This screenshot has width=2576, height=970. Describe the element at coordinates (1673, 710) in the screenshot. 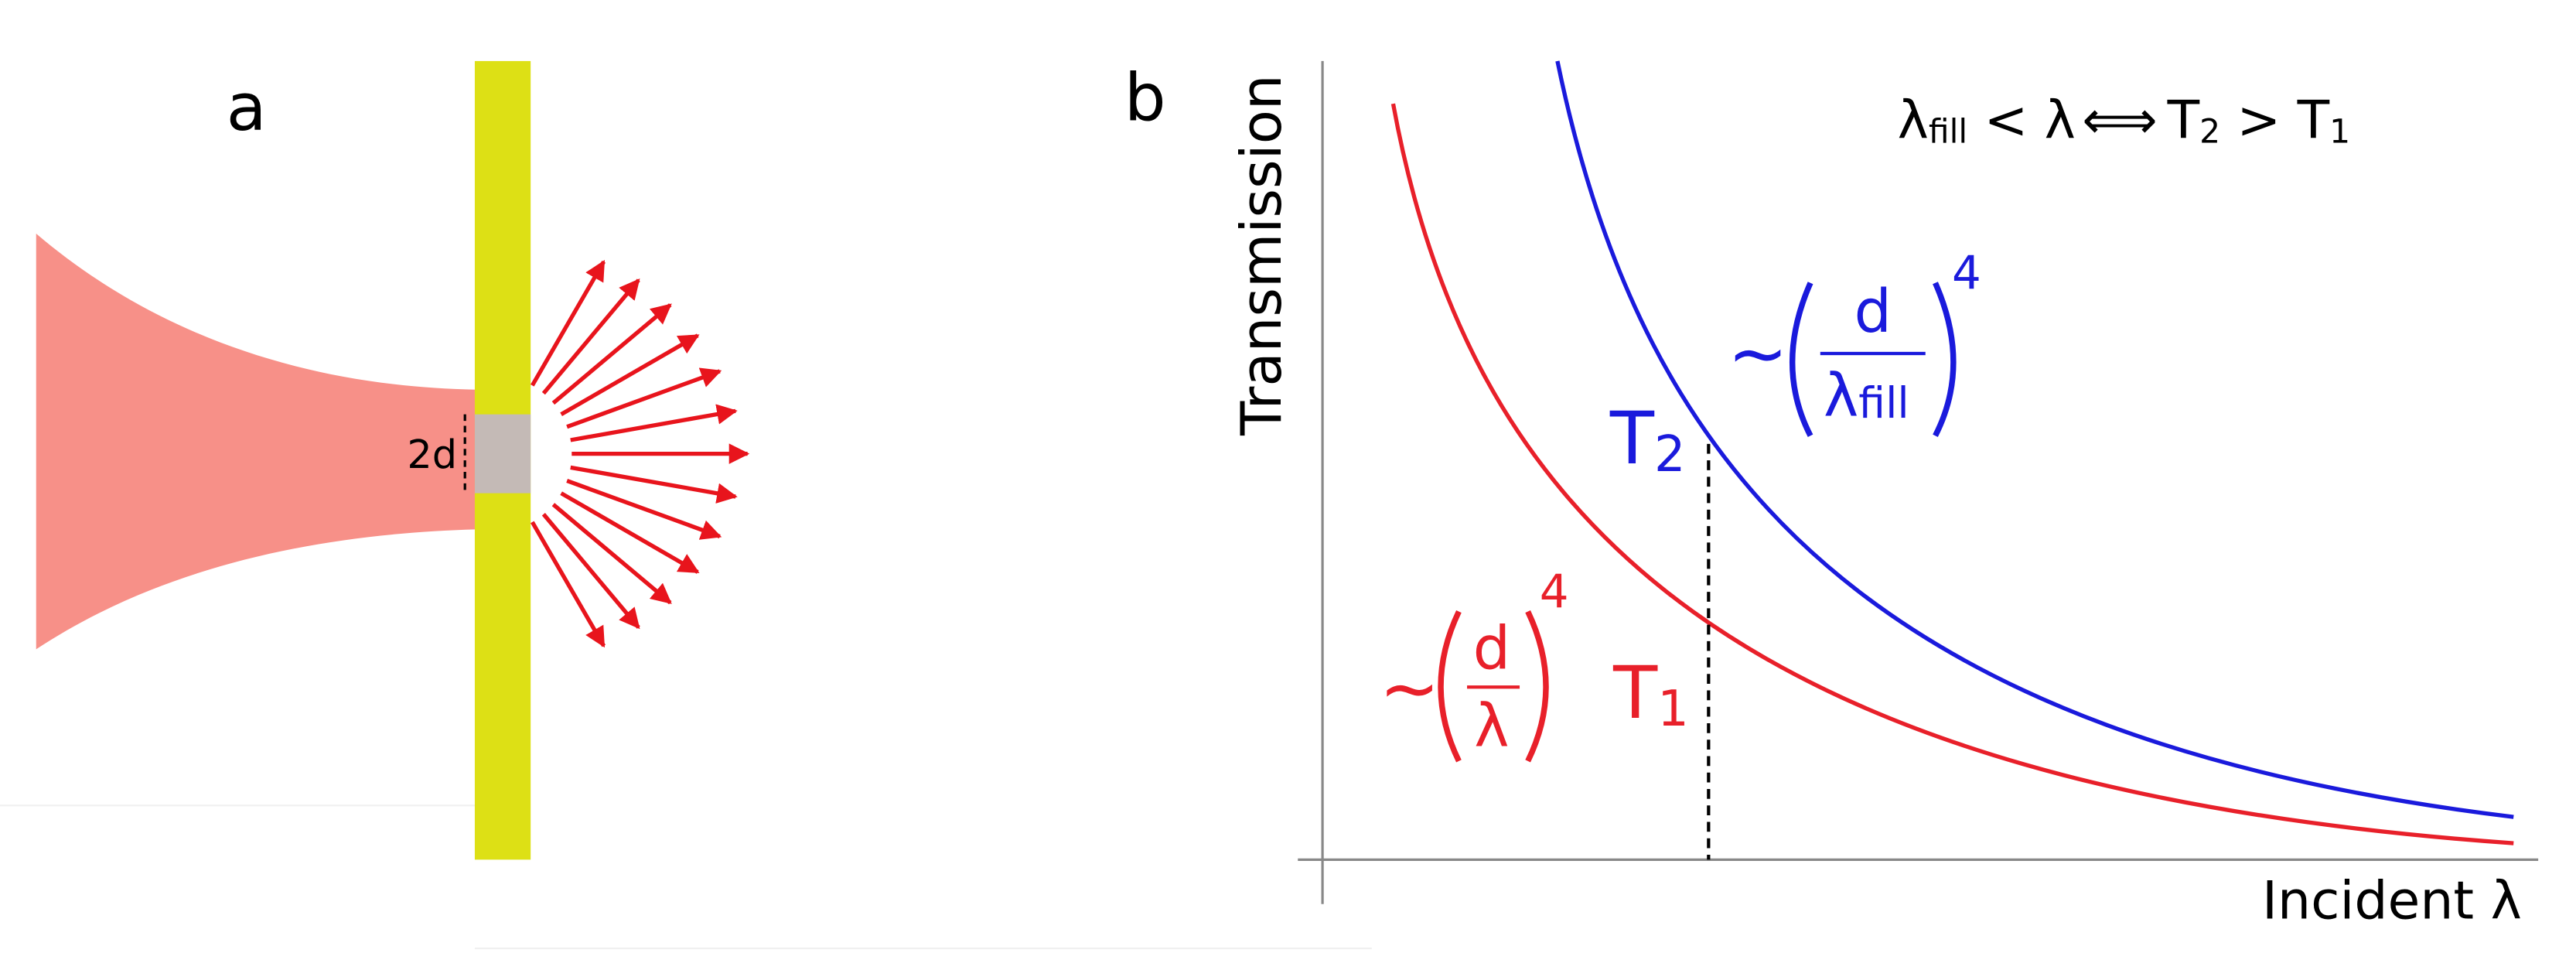

I see `curve-label-part: 1` at that location.